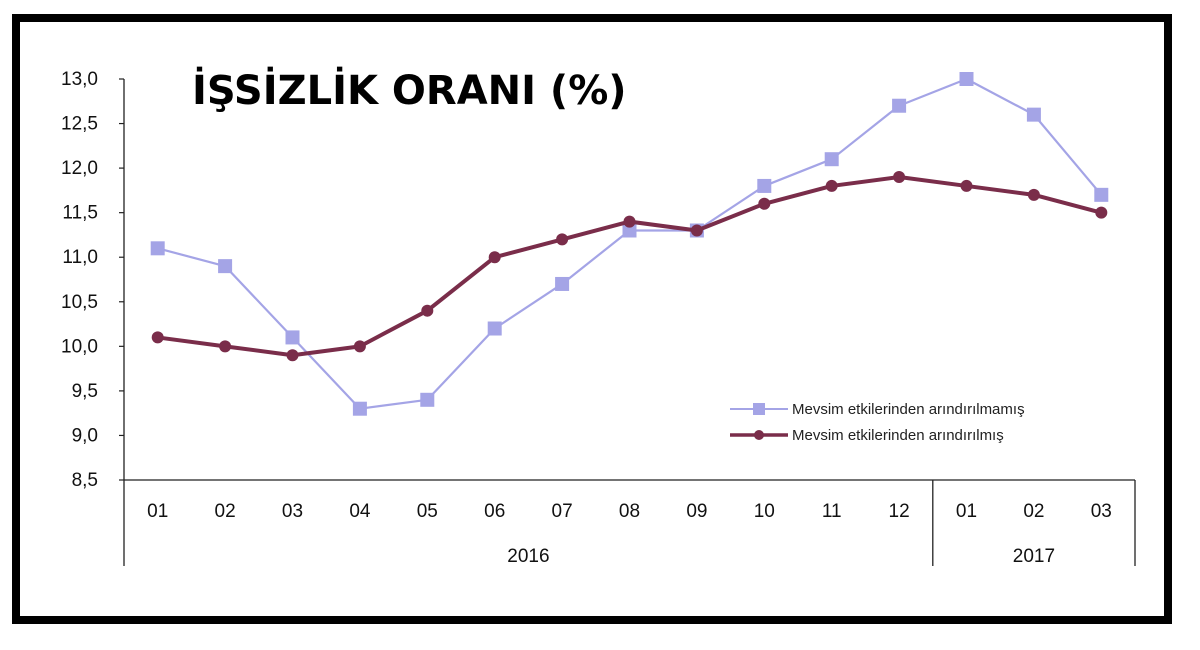 This screenshot has height=650, width=1200. What do you see at coordinates (85, 480) in the screenshot?
I see `y-tick-label: 8,5` at bounding box center [85, 480].